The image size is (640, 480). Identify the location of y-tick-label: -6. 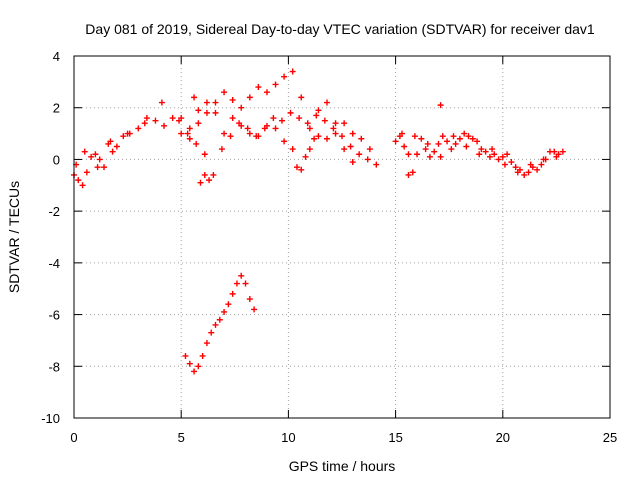
(54, 315).